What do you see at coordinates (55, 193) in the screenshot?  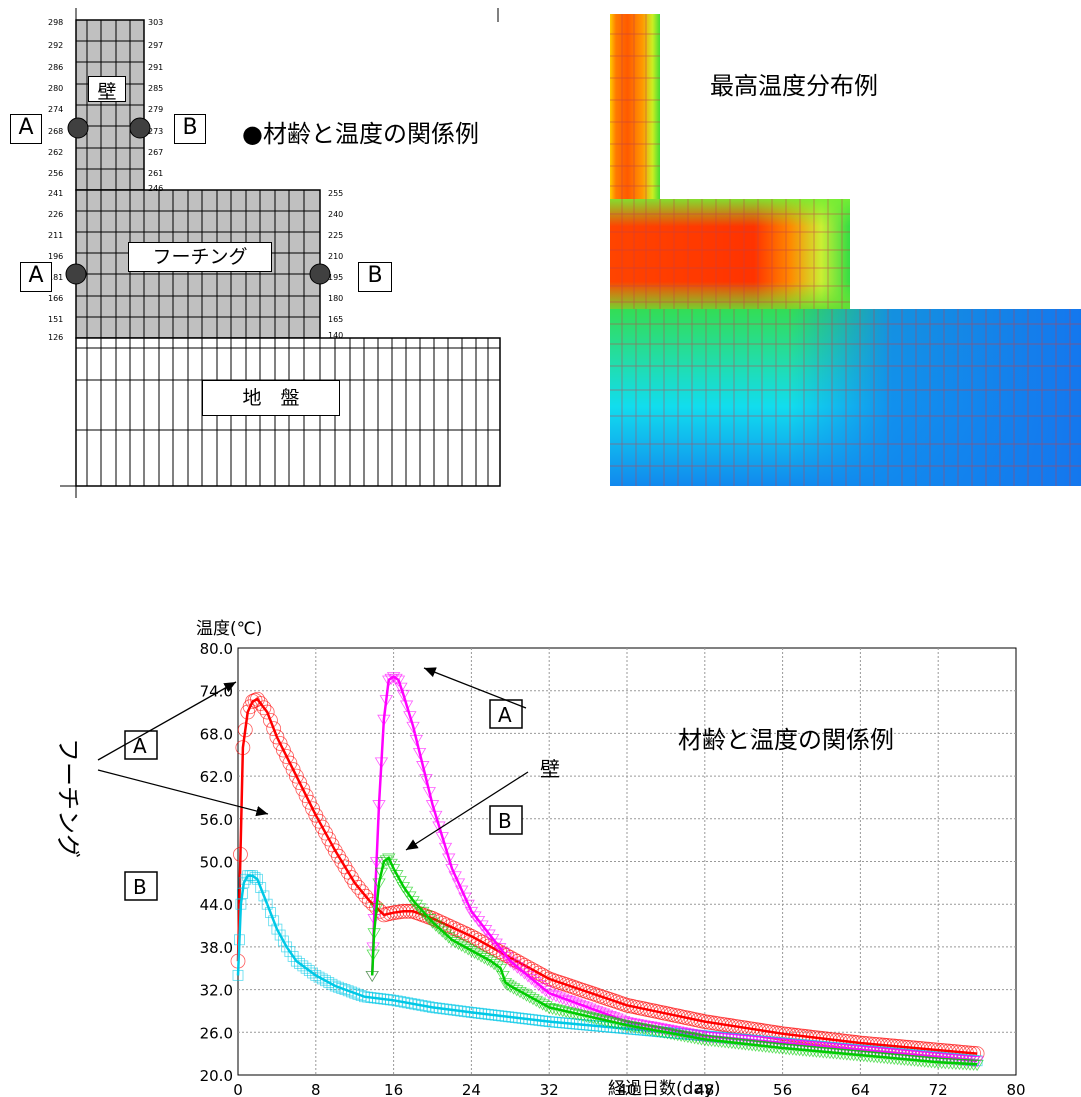 I see `mesh-node-number: 241` at bounding box center [55, 193].